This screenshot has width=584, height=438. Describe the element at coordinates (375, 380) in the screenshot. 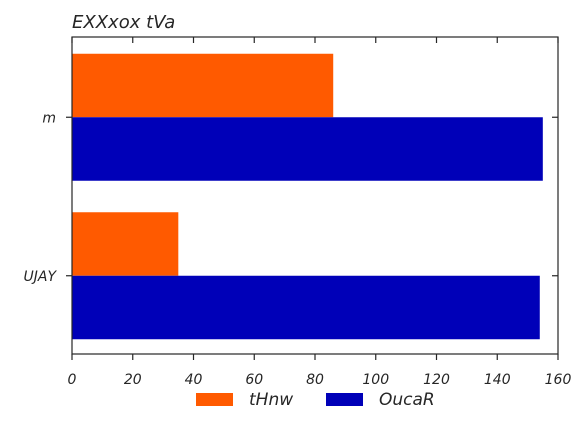

I see `x-tick-label: 100` at that location.